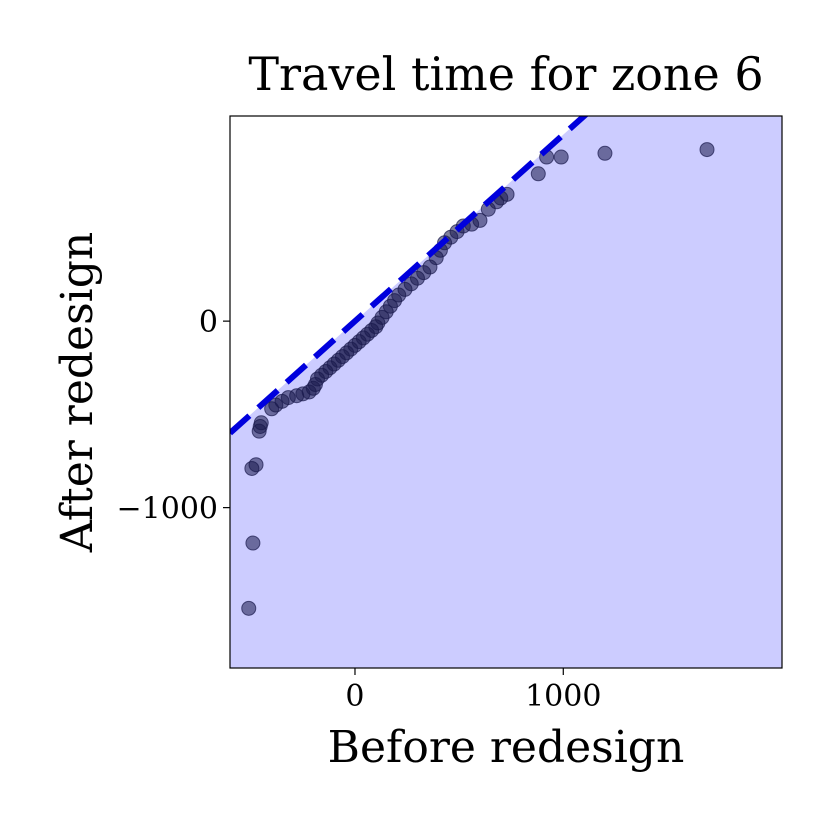  What do you see at coordinates (167, 509) in the screenshot?
I see `y-tick-label: −1000` at bounding box center [167, 509].